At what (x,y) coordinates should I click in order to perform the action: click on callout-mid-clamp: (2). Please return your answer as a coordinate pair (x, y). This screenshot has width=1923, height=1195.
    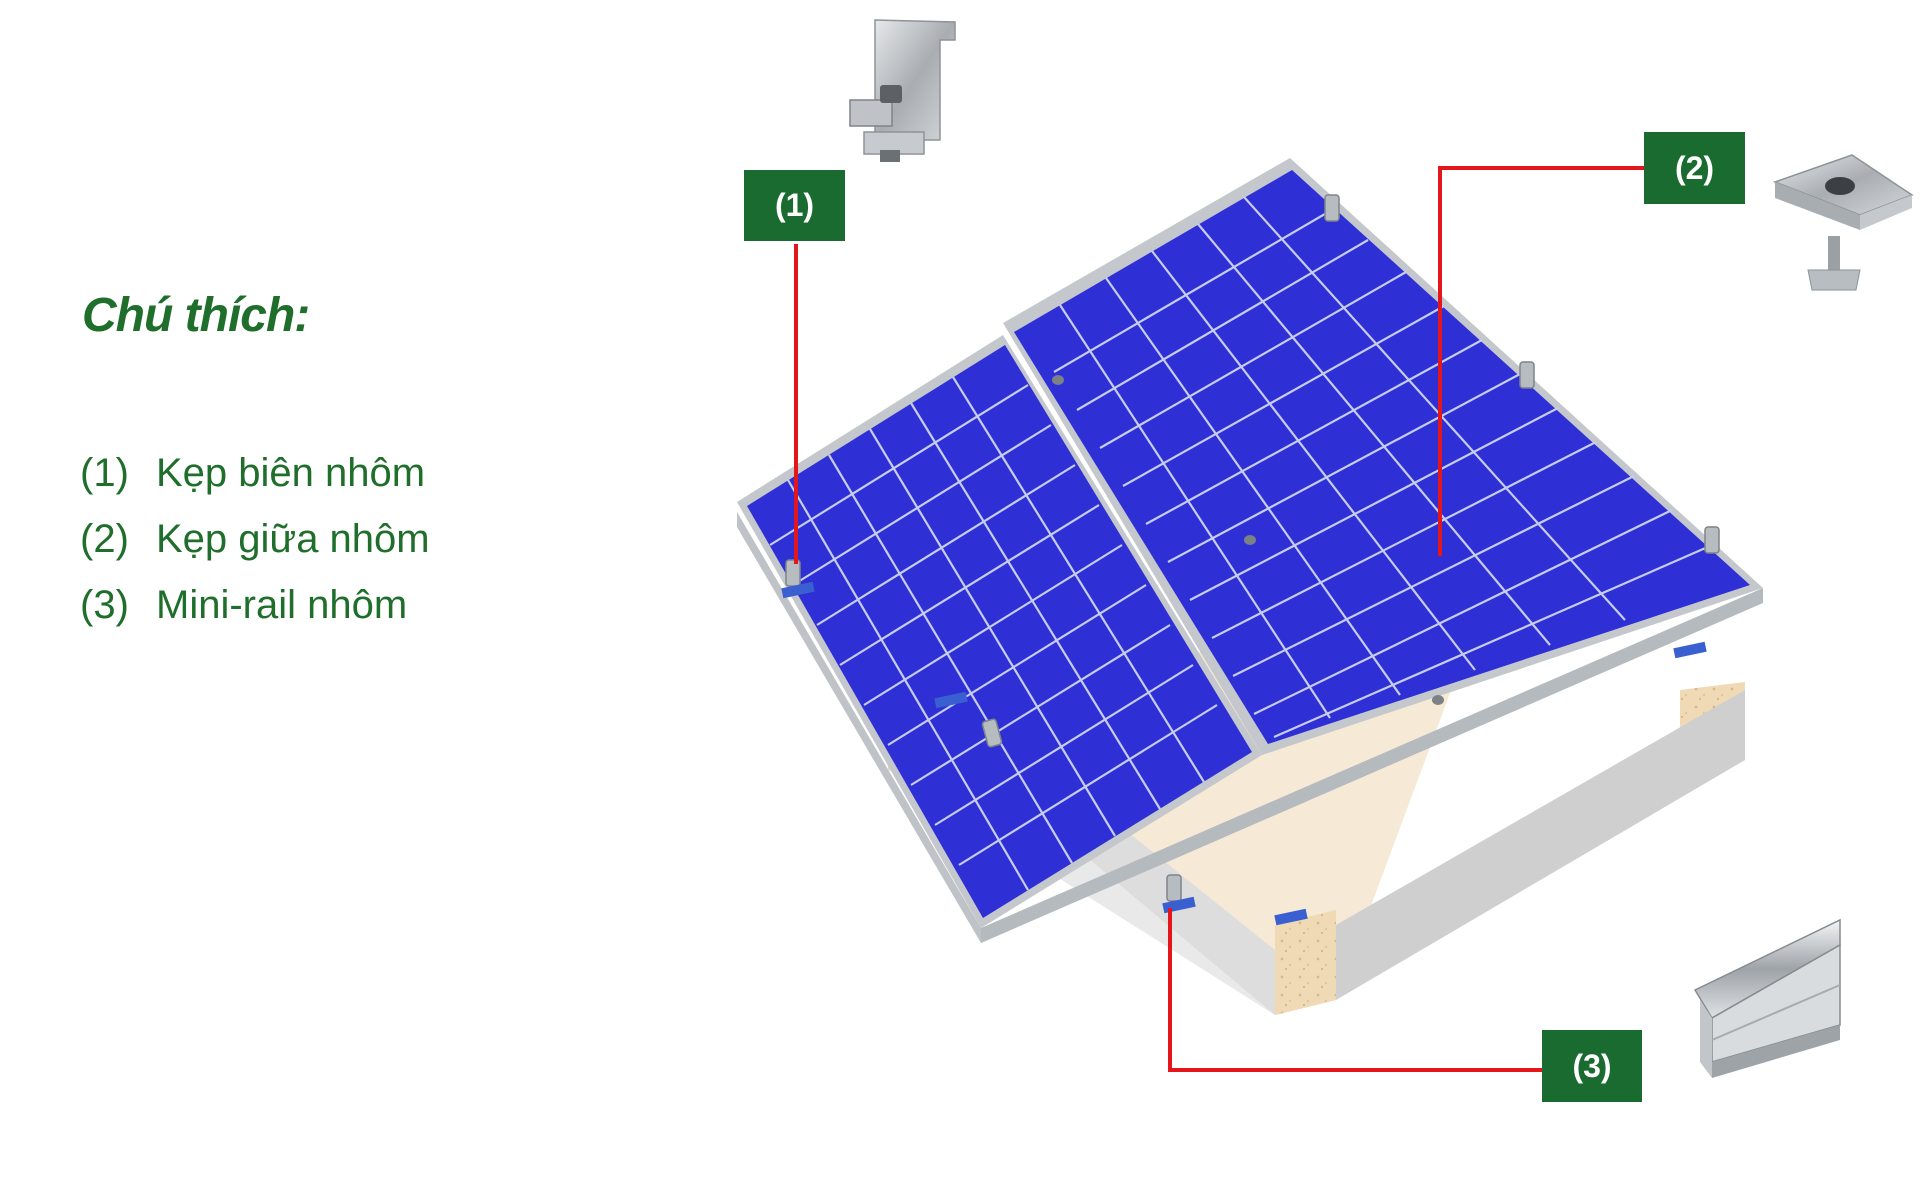
    Looking at the image, I should click on (1694, 168).